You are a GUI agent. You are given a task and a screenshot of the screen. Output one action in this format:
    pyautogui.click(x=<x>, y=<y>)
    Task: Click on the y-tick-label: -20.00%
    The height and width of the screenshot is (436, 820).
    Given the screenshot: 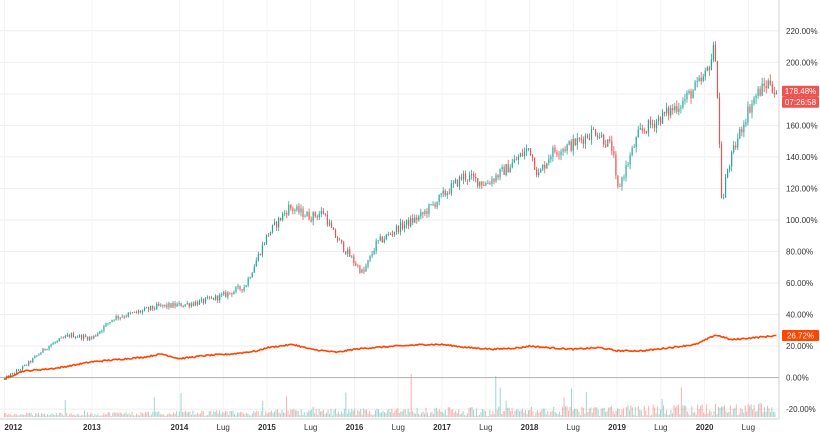 What is the action you would take?
    pyautogui.click(x=801, y=409)
    